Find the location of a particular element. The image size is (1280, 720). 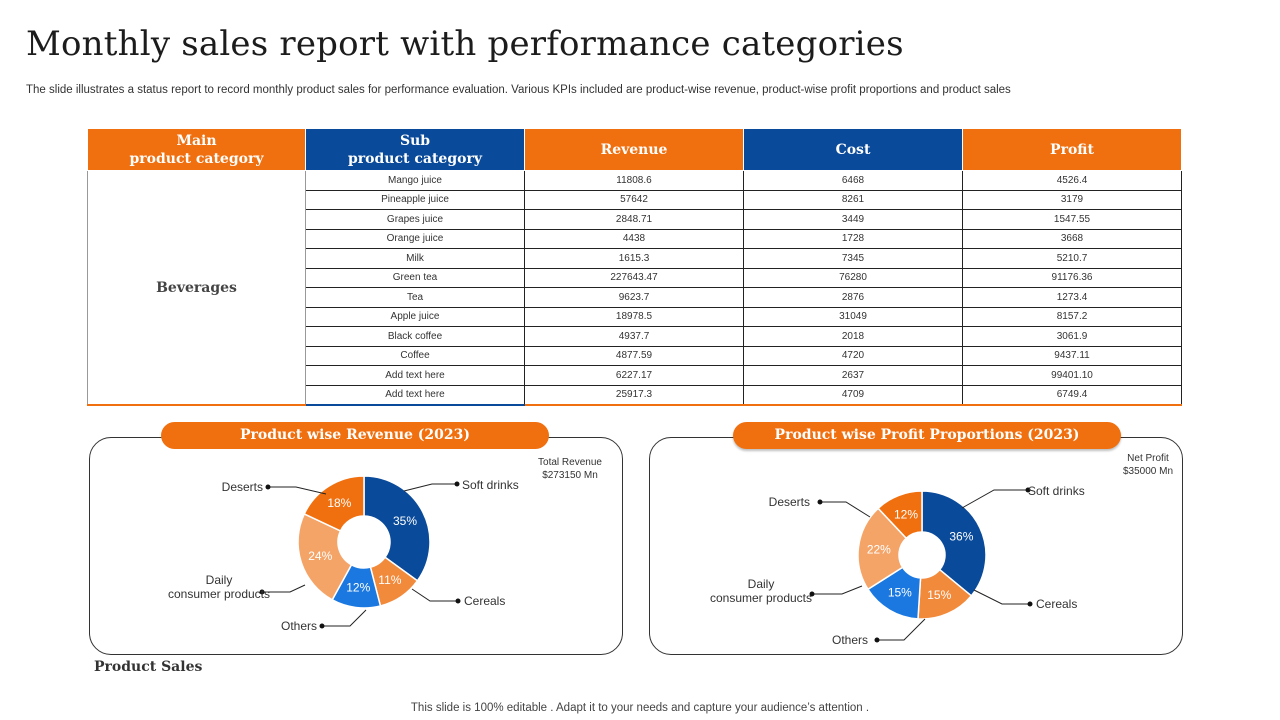

total-revenue-note: Total Revenue $273150 Mn is located at coordinates (570, 469).